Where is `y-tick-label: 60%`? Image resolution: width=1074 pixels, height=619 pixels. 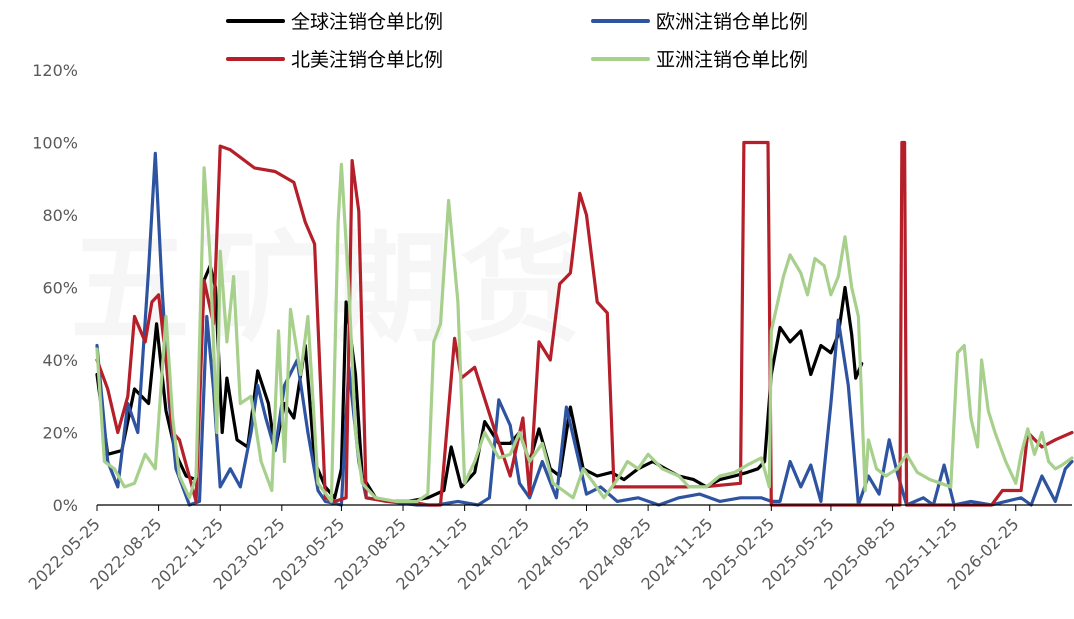
y-tick-label: 60% is located at coordinates (60, 288).